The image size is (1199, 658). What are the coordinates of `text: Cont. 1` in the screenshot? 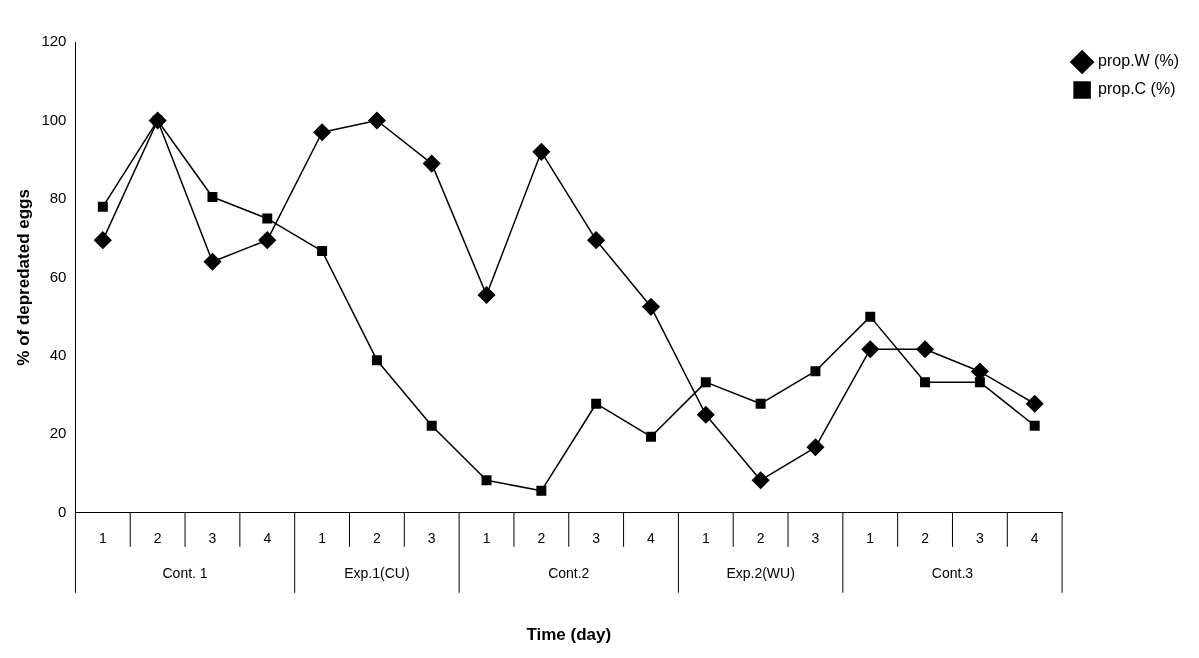 It's located at (185, 572).